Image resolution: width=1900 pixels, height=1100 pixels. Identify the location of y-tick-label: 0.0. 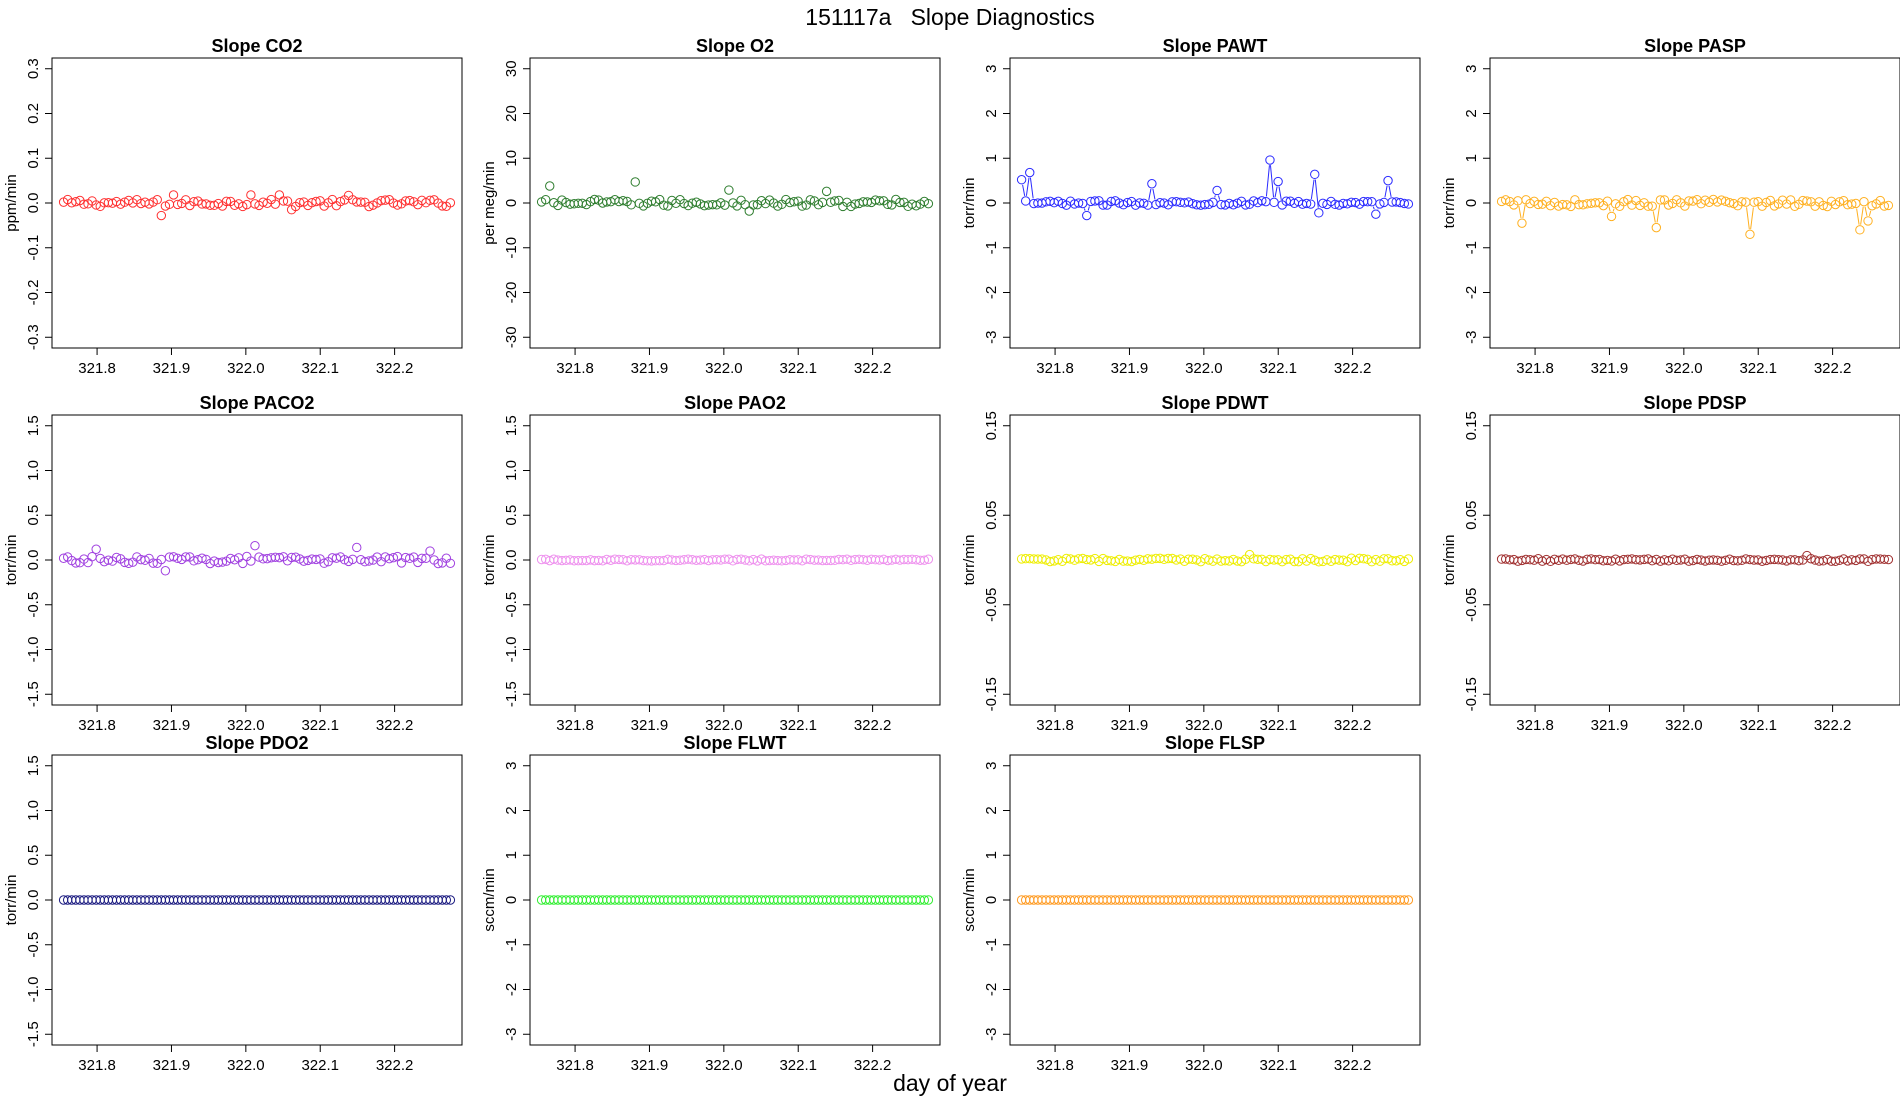
(511, 560).